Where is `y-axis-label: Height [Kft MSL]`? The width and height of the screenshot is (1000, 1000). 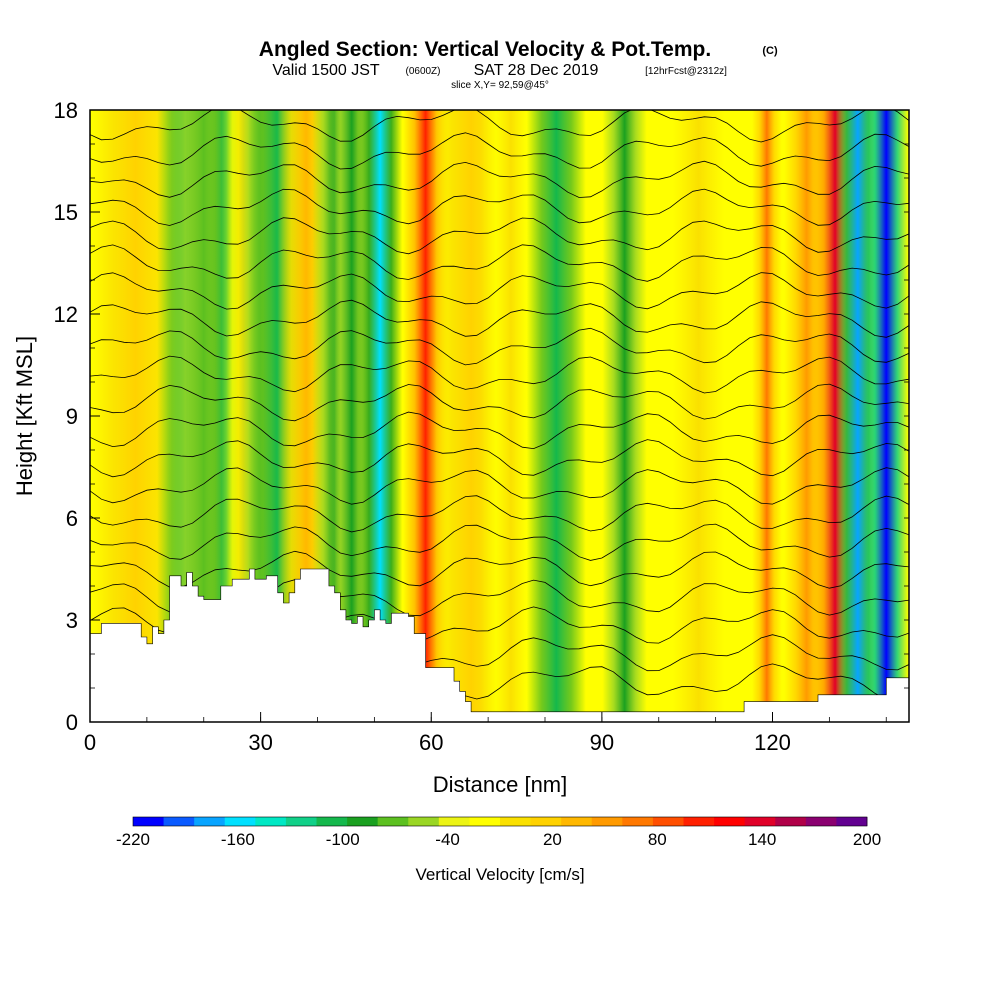 y-axis-label: Height [Kft MSL] is located at coordinates (24, 416).